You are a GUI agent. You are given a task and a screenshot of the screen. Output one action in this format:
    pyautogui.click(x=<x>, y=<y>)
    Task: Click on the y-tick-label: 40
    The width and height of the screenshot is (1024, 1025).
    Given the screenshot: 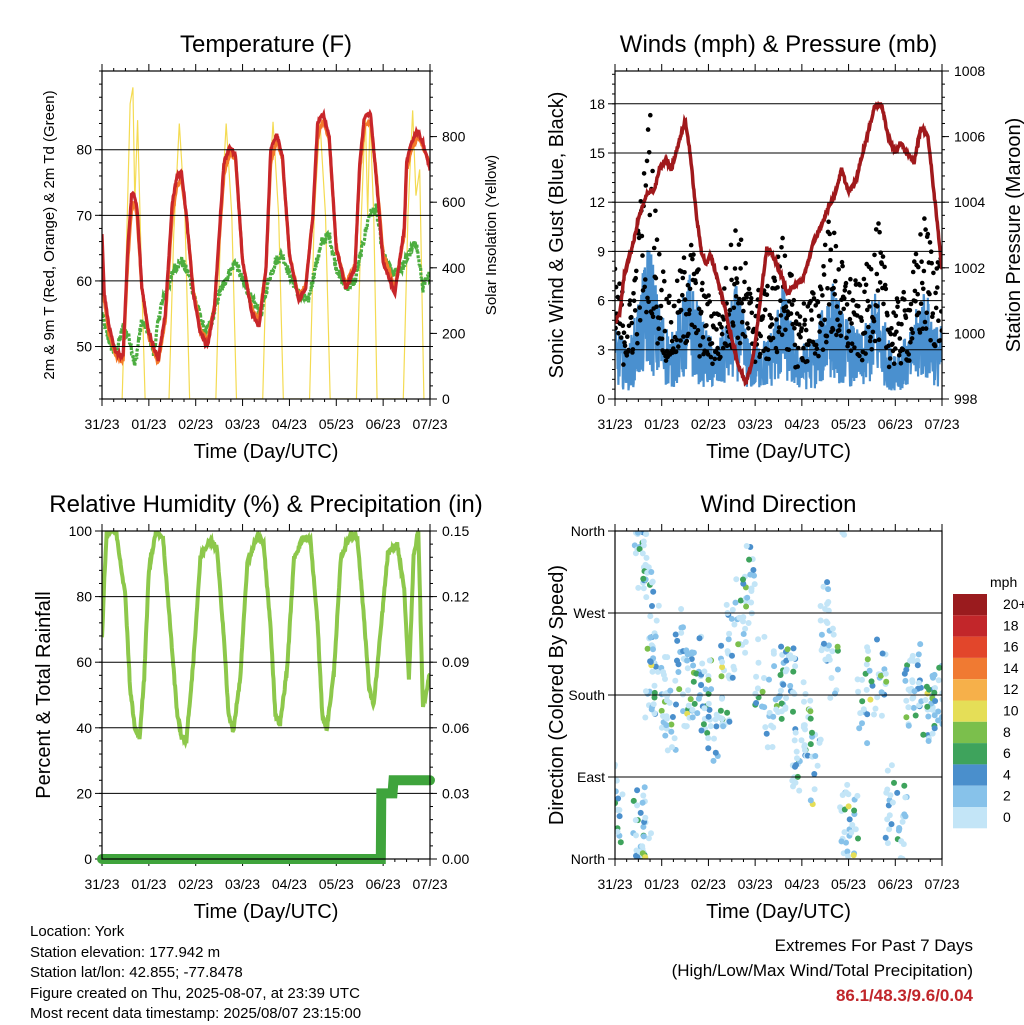 What is the action you would take?
    pyautogui.click(x=84, y=728)
    